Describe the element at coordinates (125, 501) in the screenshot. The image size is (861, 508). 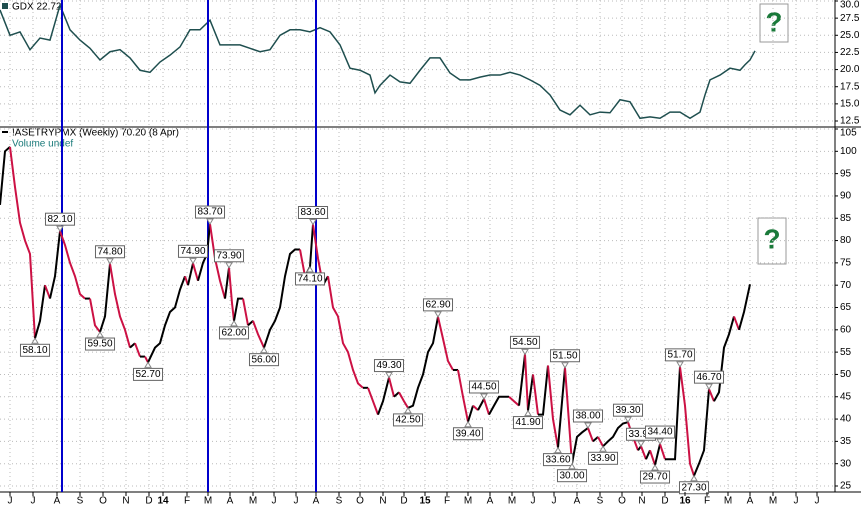
I see `x-tick-label: N` at that location.